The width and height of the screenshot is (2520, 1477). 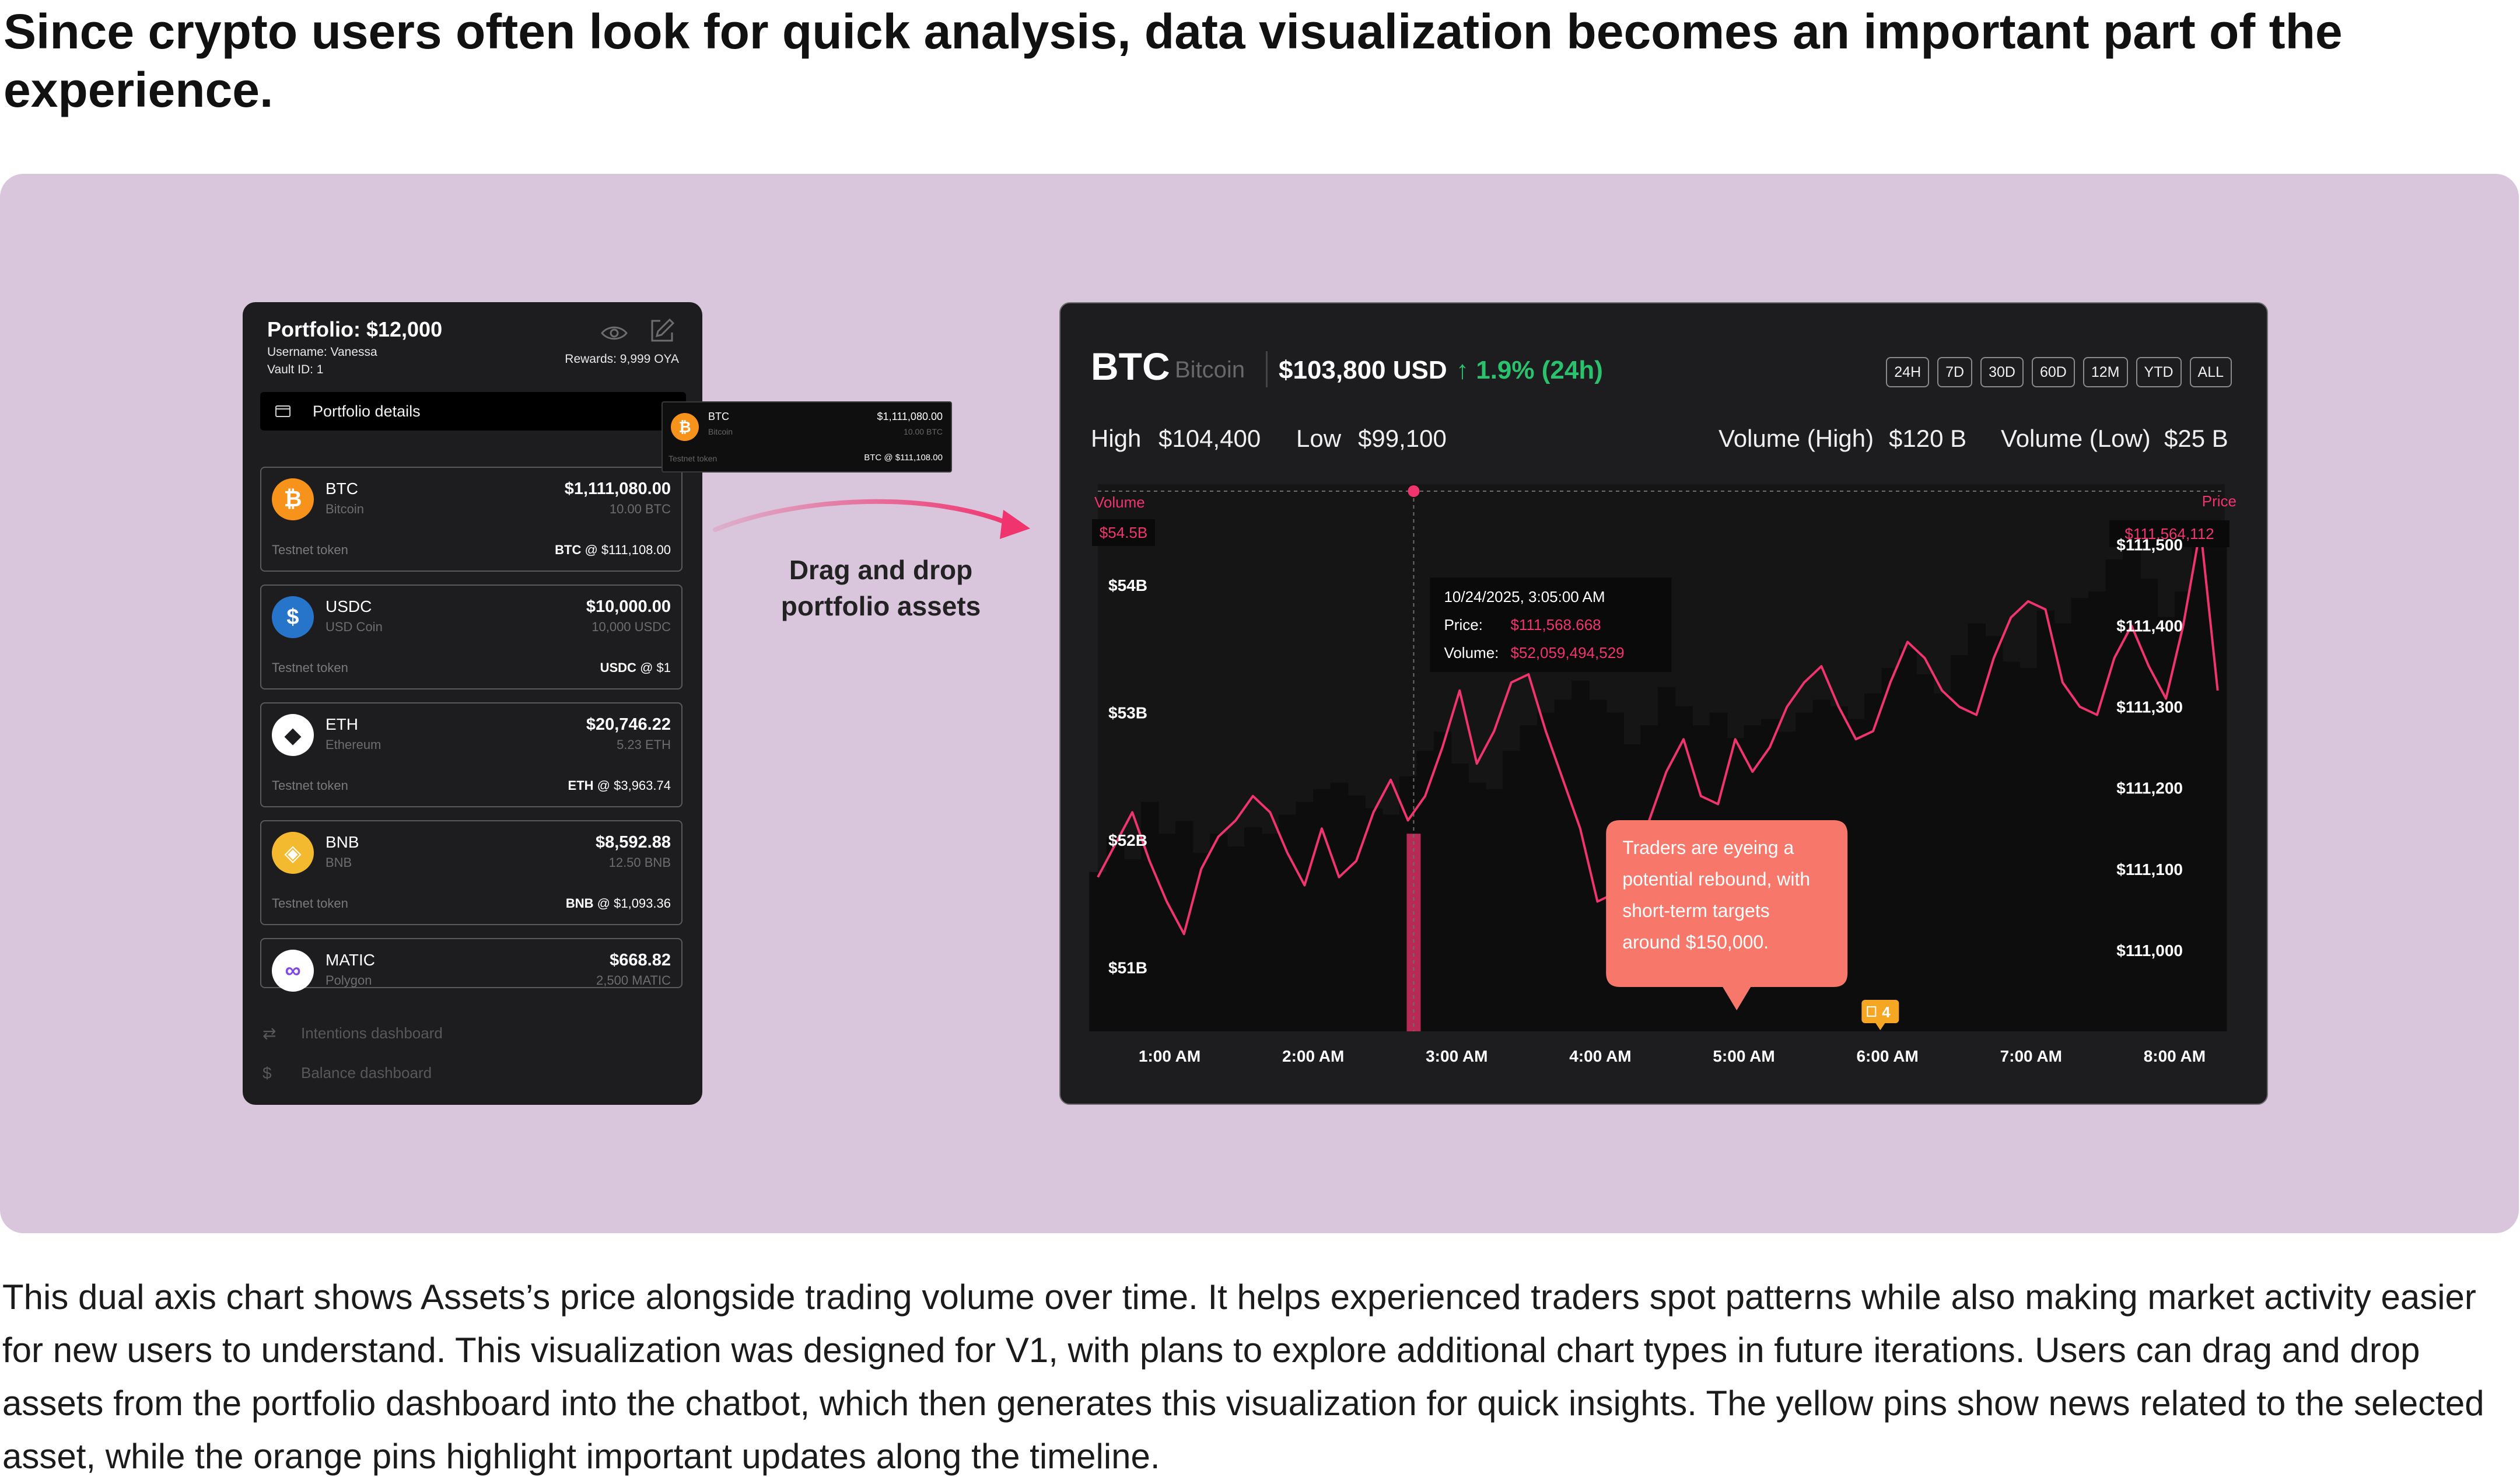 I want to click on chart-symbol: BTC, so click(x=1130, y=366).